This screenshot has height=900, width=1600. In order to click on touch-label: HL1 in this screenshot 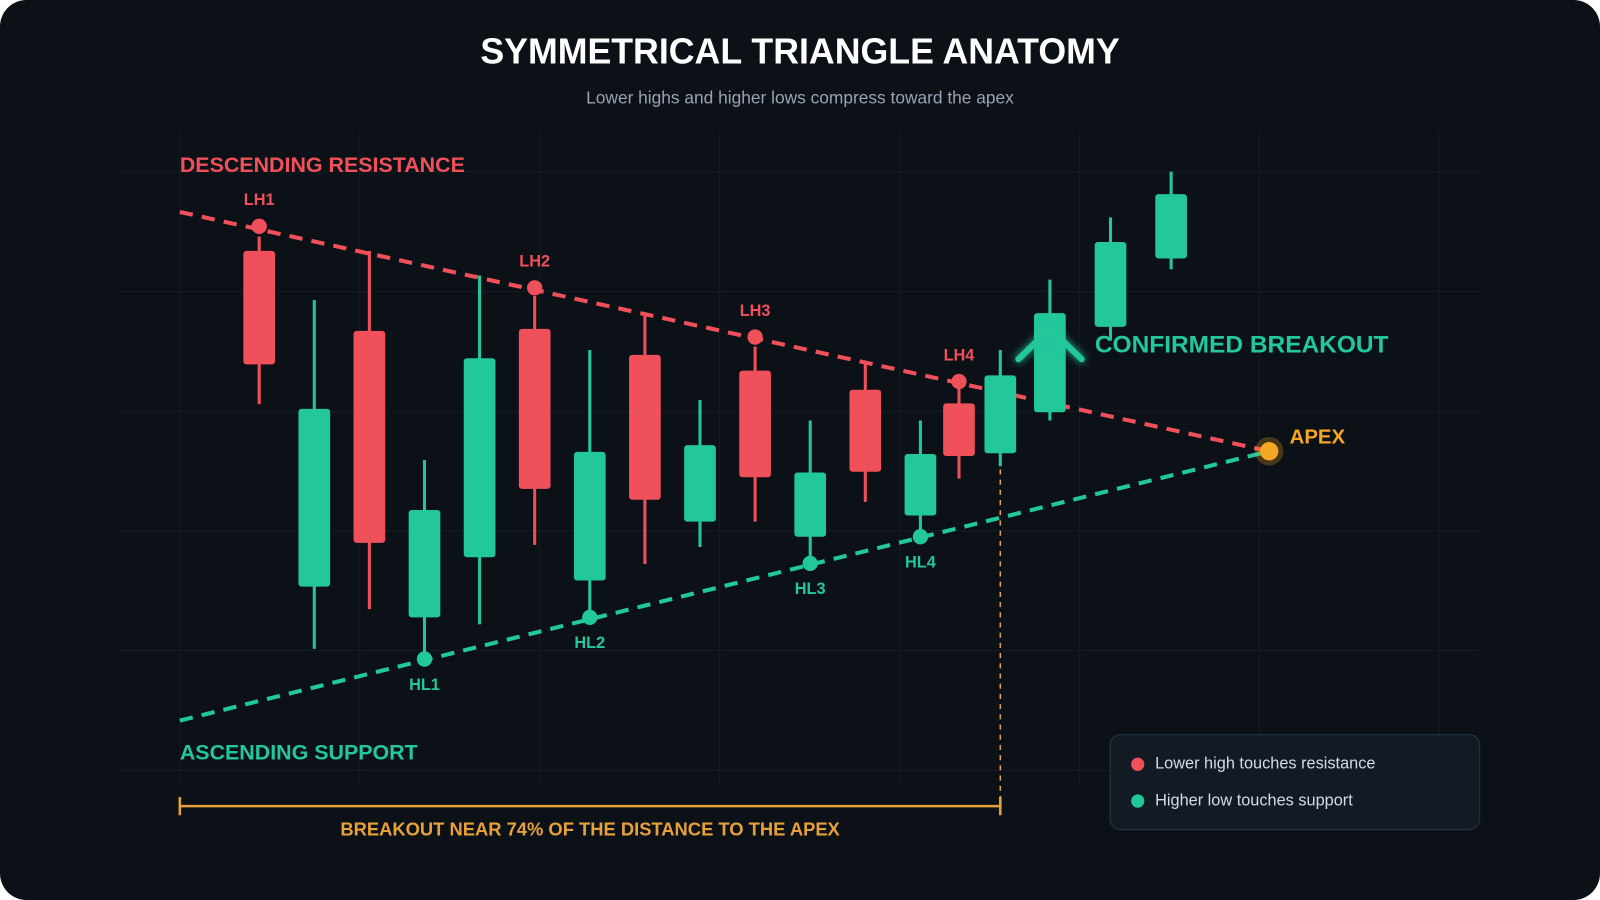, I will do `click(424, 685)`.